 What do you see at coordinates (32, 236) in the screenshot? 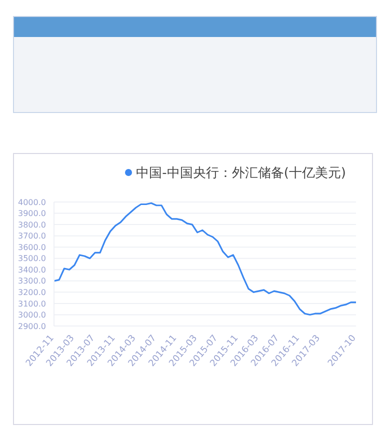
I see `y-tick-label: 3700.0` at bounding box center [32, 236].